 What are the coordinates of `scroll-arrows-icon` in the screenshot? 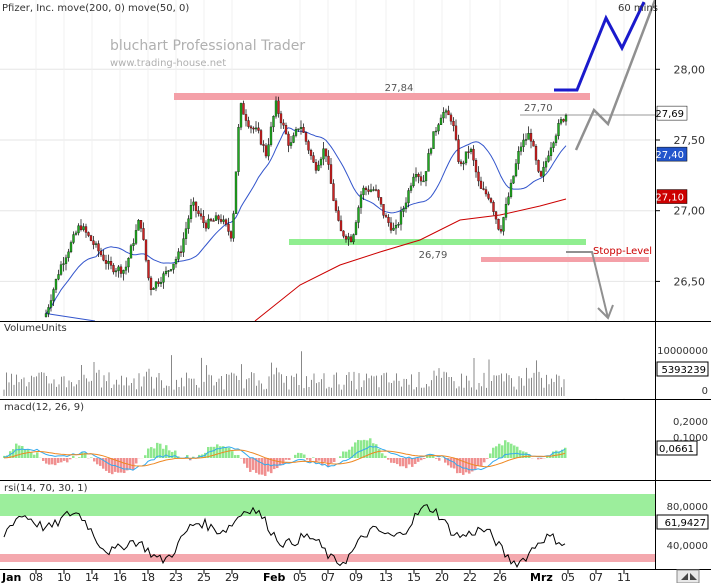 It's located at (688, 576).